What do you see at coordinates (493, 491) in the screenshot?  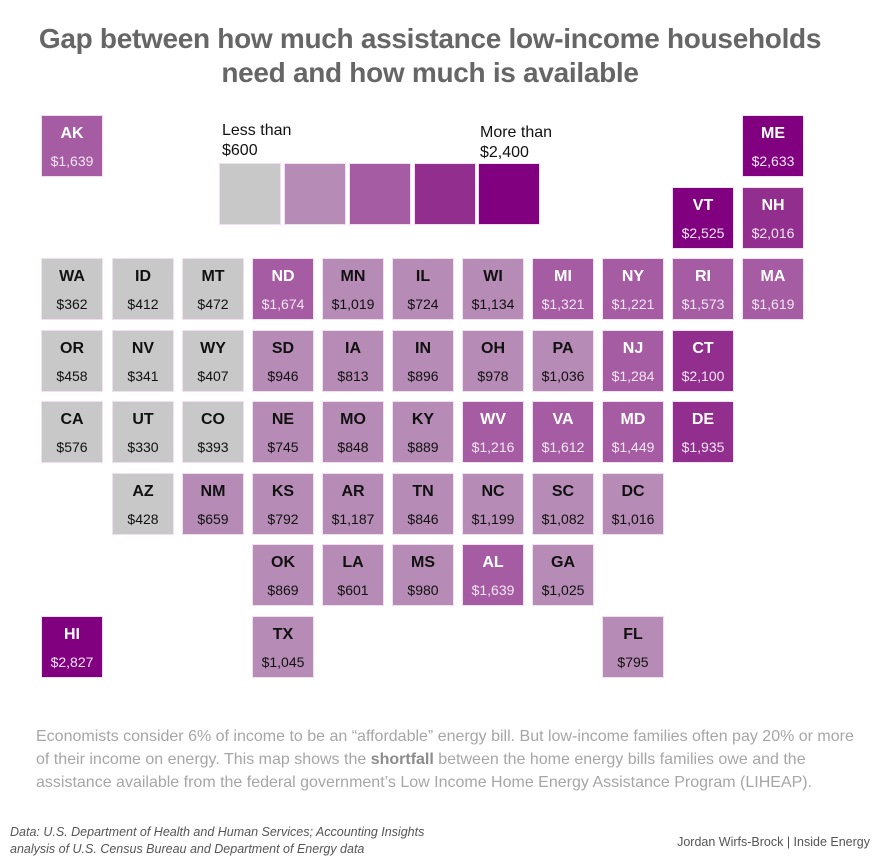 I see `state-abbr: NC` at bounding box center [493, 491].